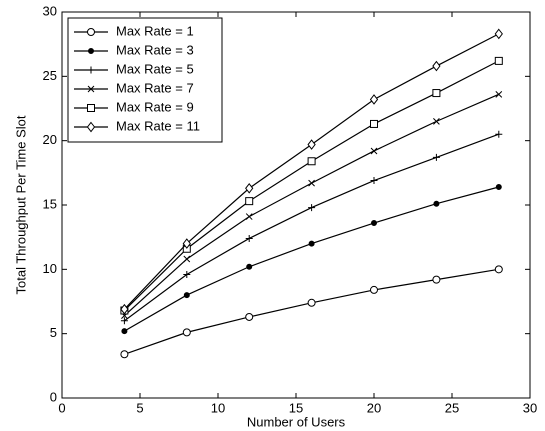 Image resolution: width=545 pixels, height=431 pixels. Describe the element at coordinates (155, 87) in the screenshot. I see `legend-label: Max Rate = 7` at that location.